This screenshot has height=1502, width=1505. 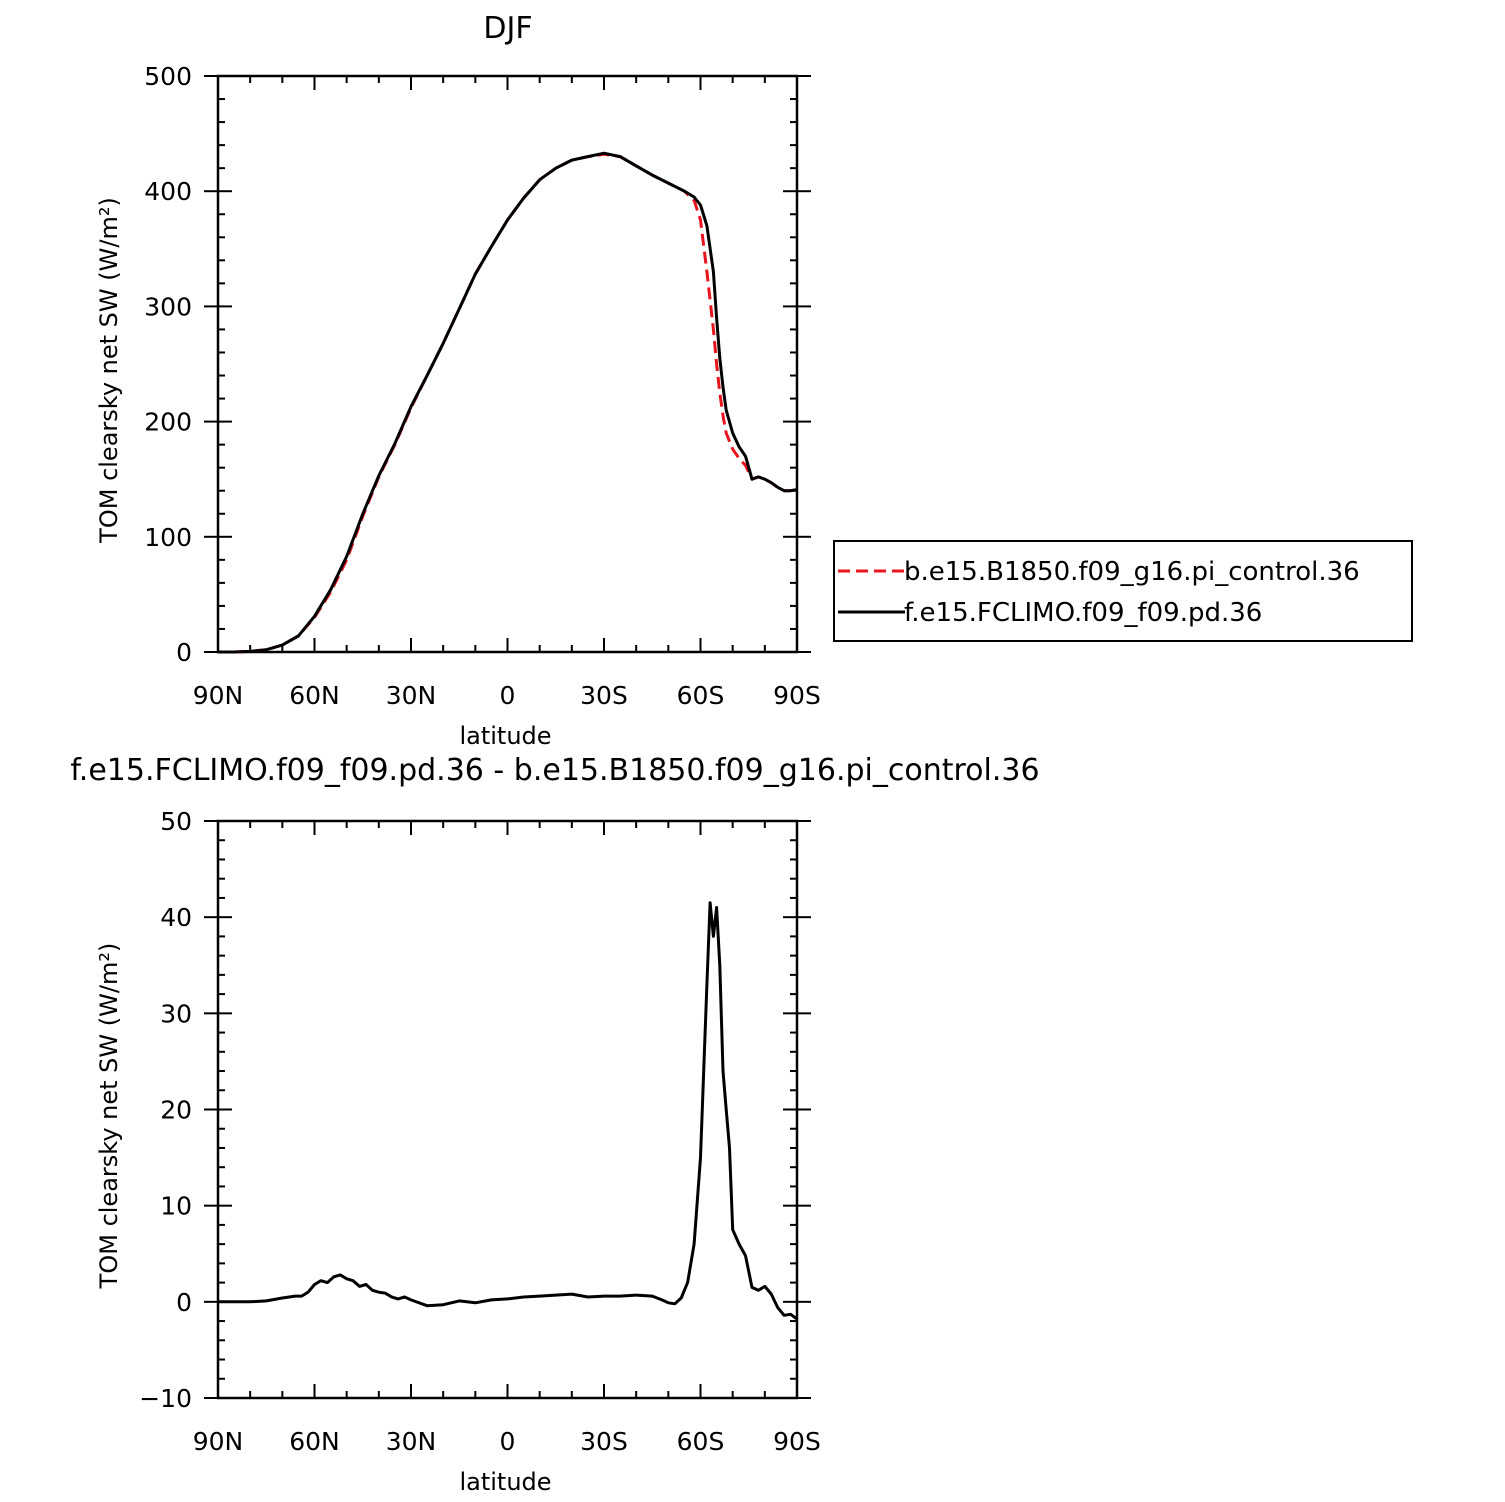 I want to click on y-tick-label: 200, so click(x=168, y=422).